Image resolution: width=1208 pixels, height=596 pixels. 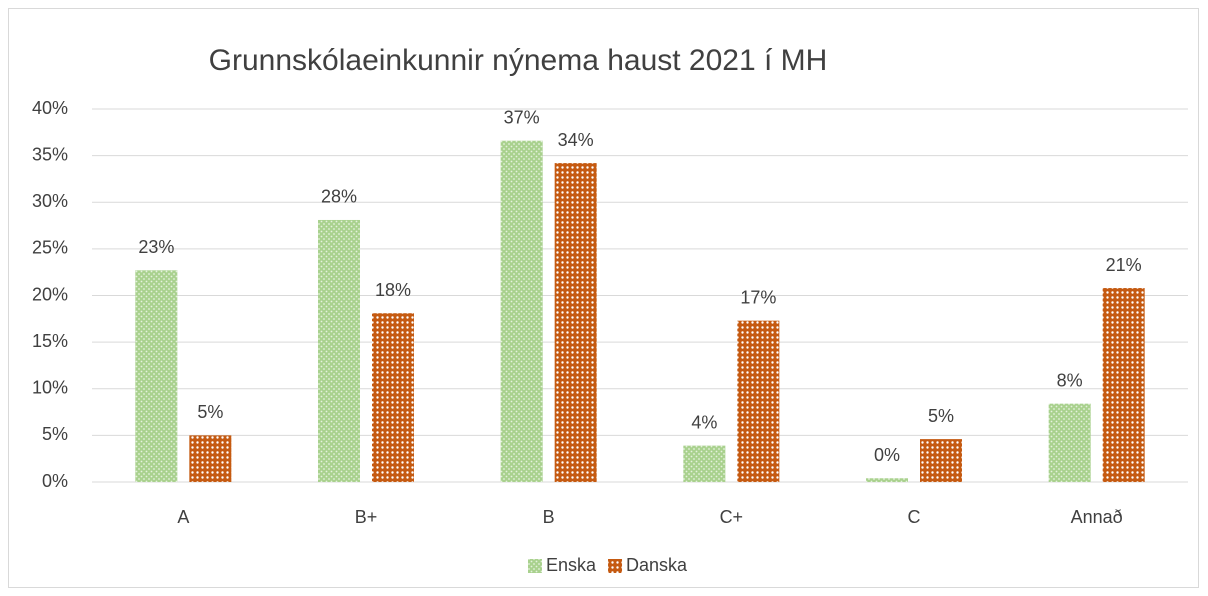 I want to click on value-label: 37%, so click(x=522, y=117).